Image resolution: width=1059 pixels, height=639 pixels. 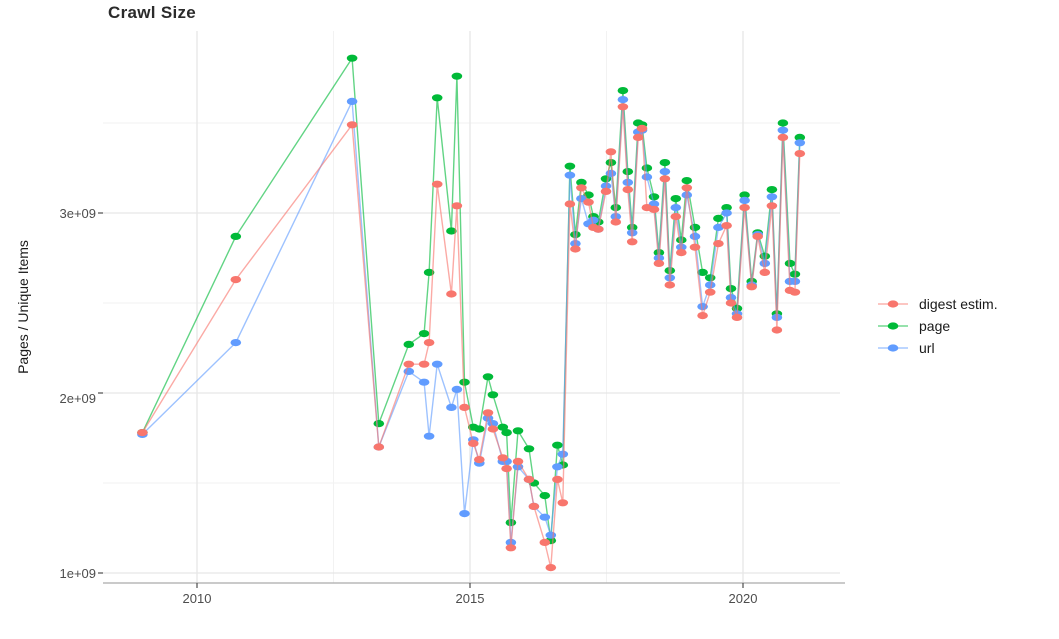 What do you see at coordinates (197, 598) in the screenshot?
I see `x-tick-label-2010: 2010` at bounding box center [197, 598].